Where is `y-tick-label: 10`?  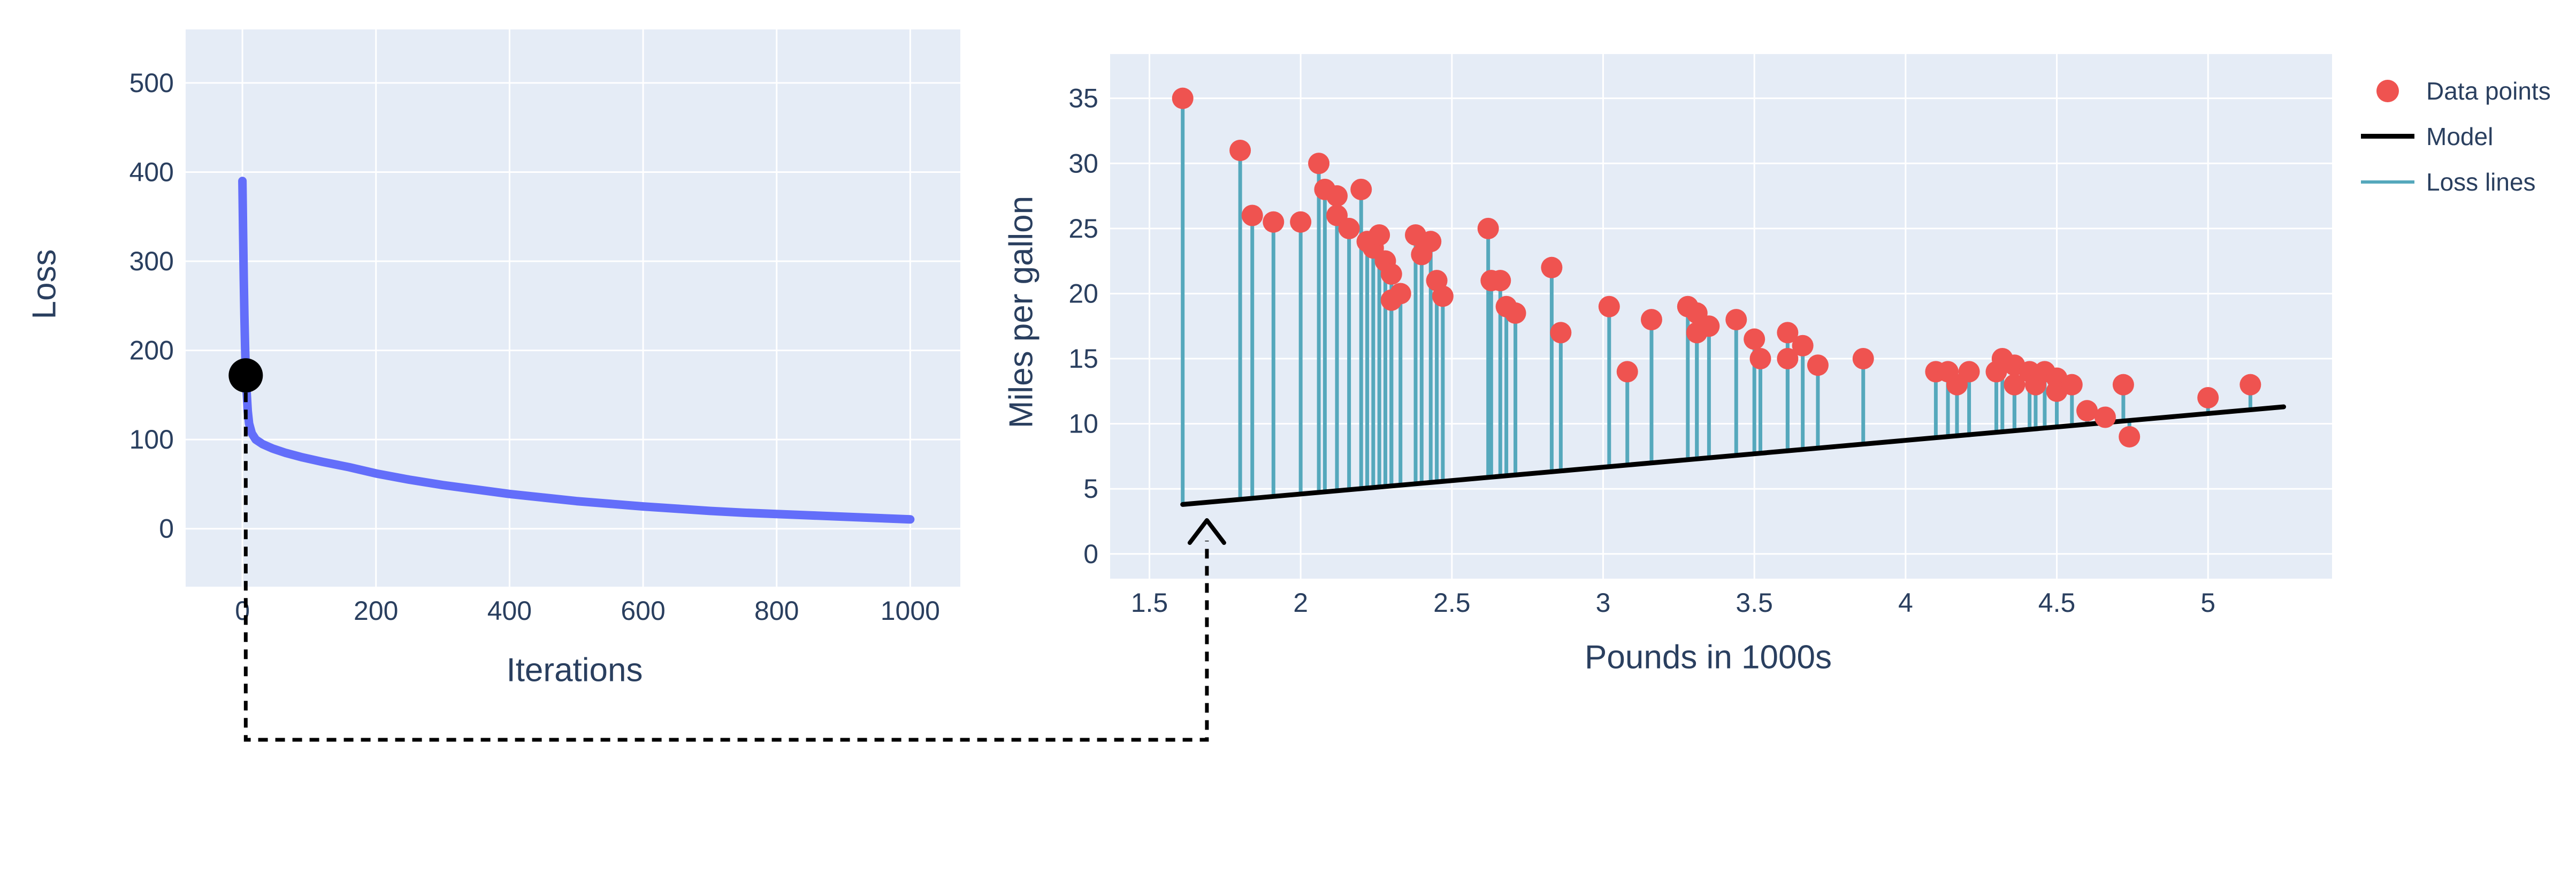
y-tick-label: 10 is located at coordinates (1083, 424).